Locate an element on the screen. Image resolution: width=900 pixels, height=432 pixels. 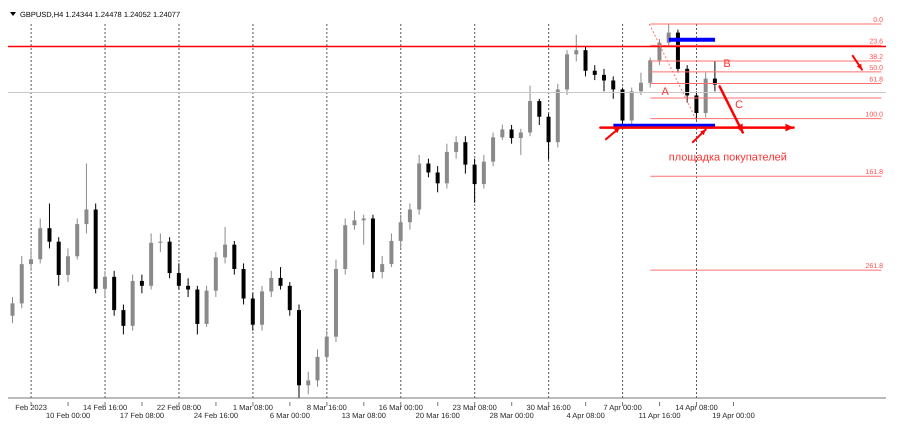
annotation: площадка покупателей is located at coordinates (727, 158).